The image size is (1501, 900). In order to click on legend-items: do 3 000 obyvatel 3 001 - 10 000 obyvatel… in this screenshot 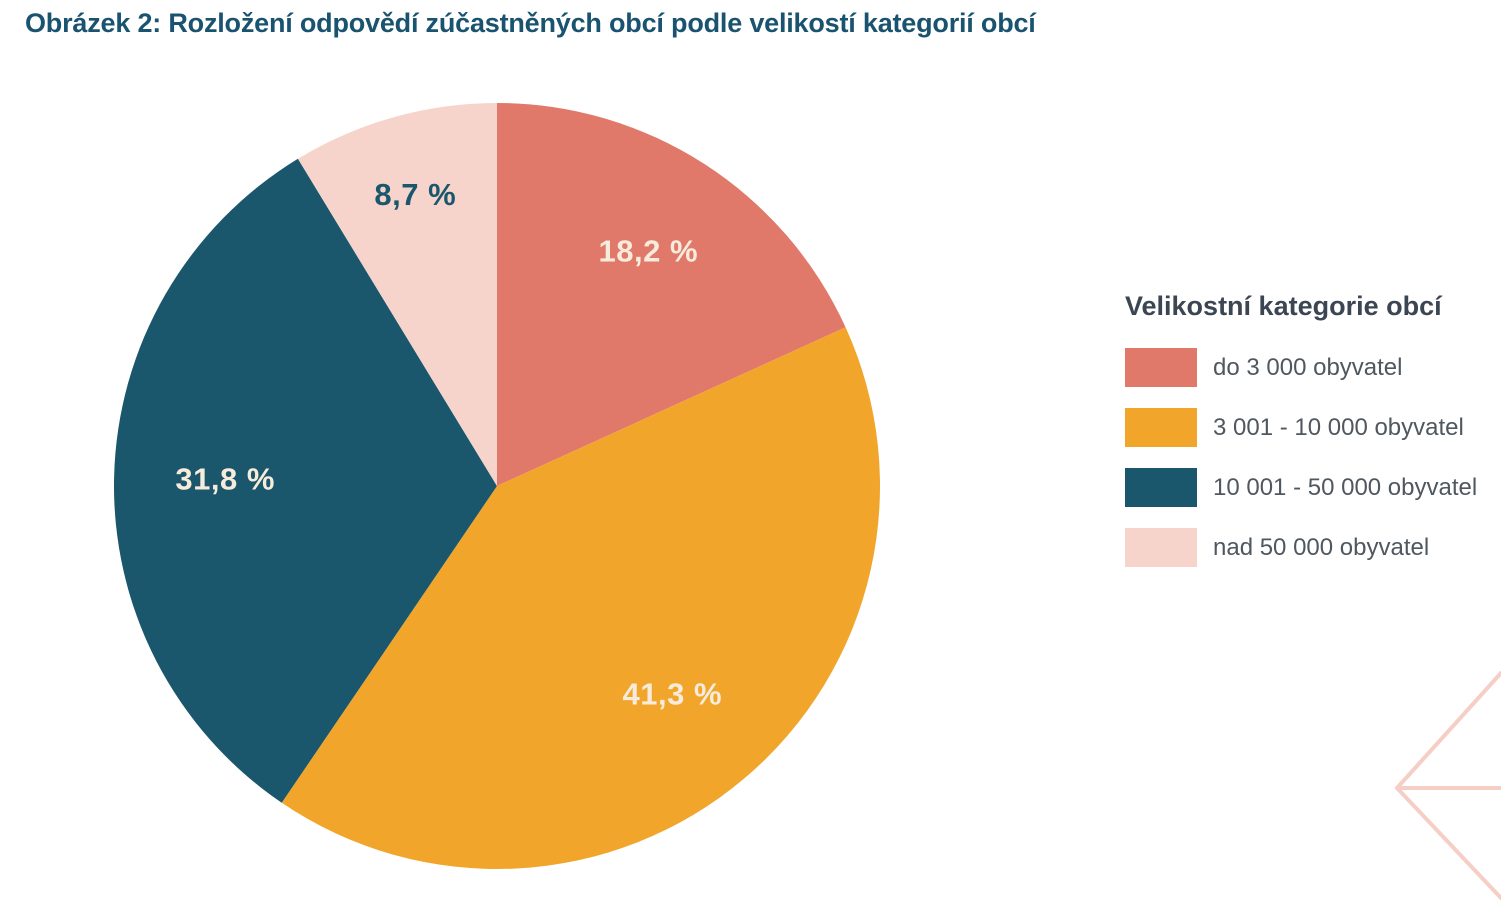, I will do `click(1313, 457)`.